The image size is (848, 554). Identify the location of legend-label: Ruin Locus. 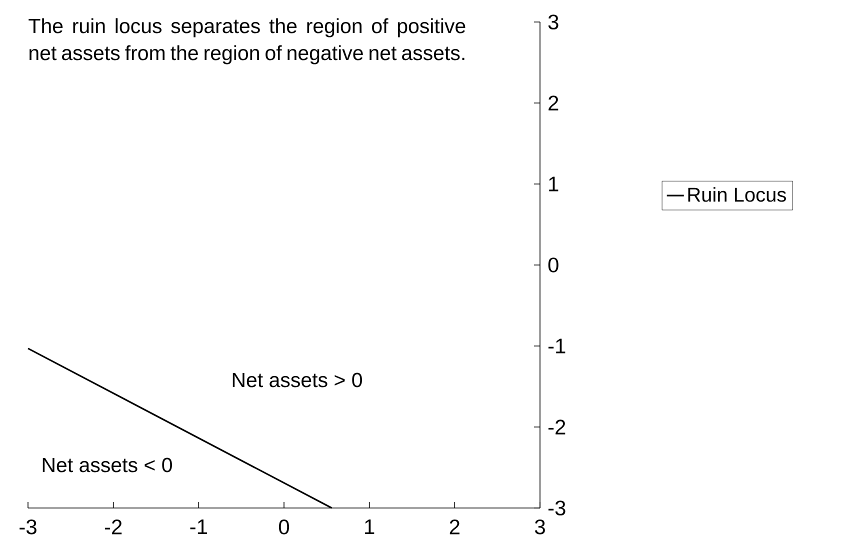
(737, 194).